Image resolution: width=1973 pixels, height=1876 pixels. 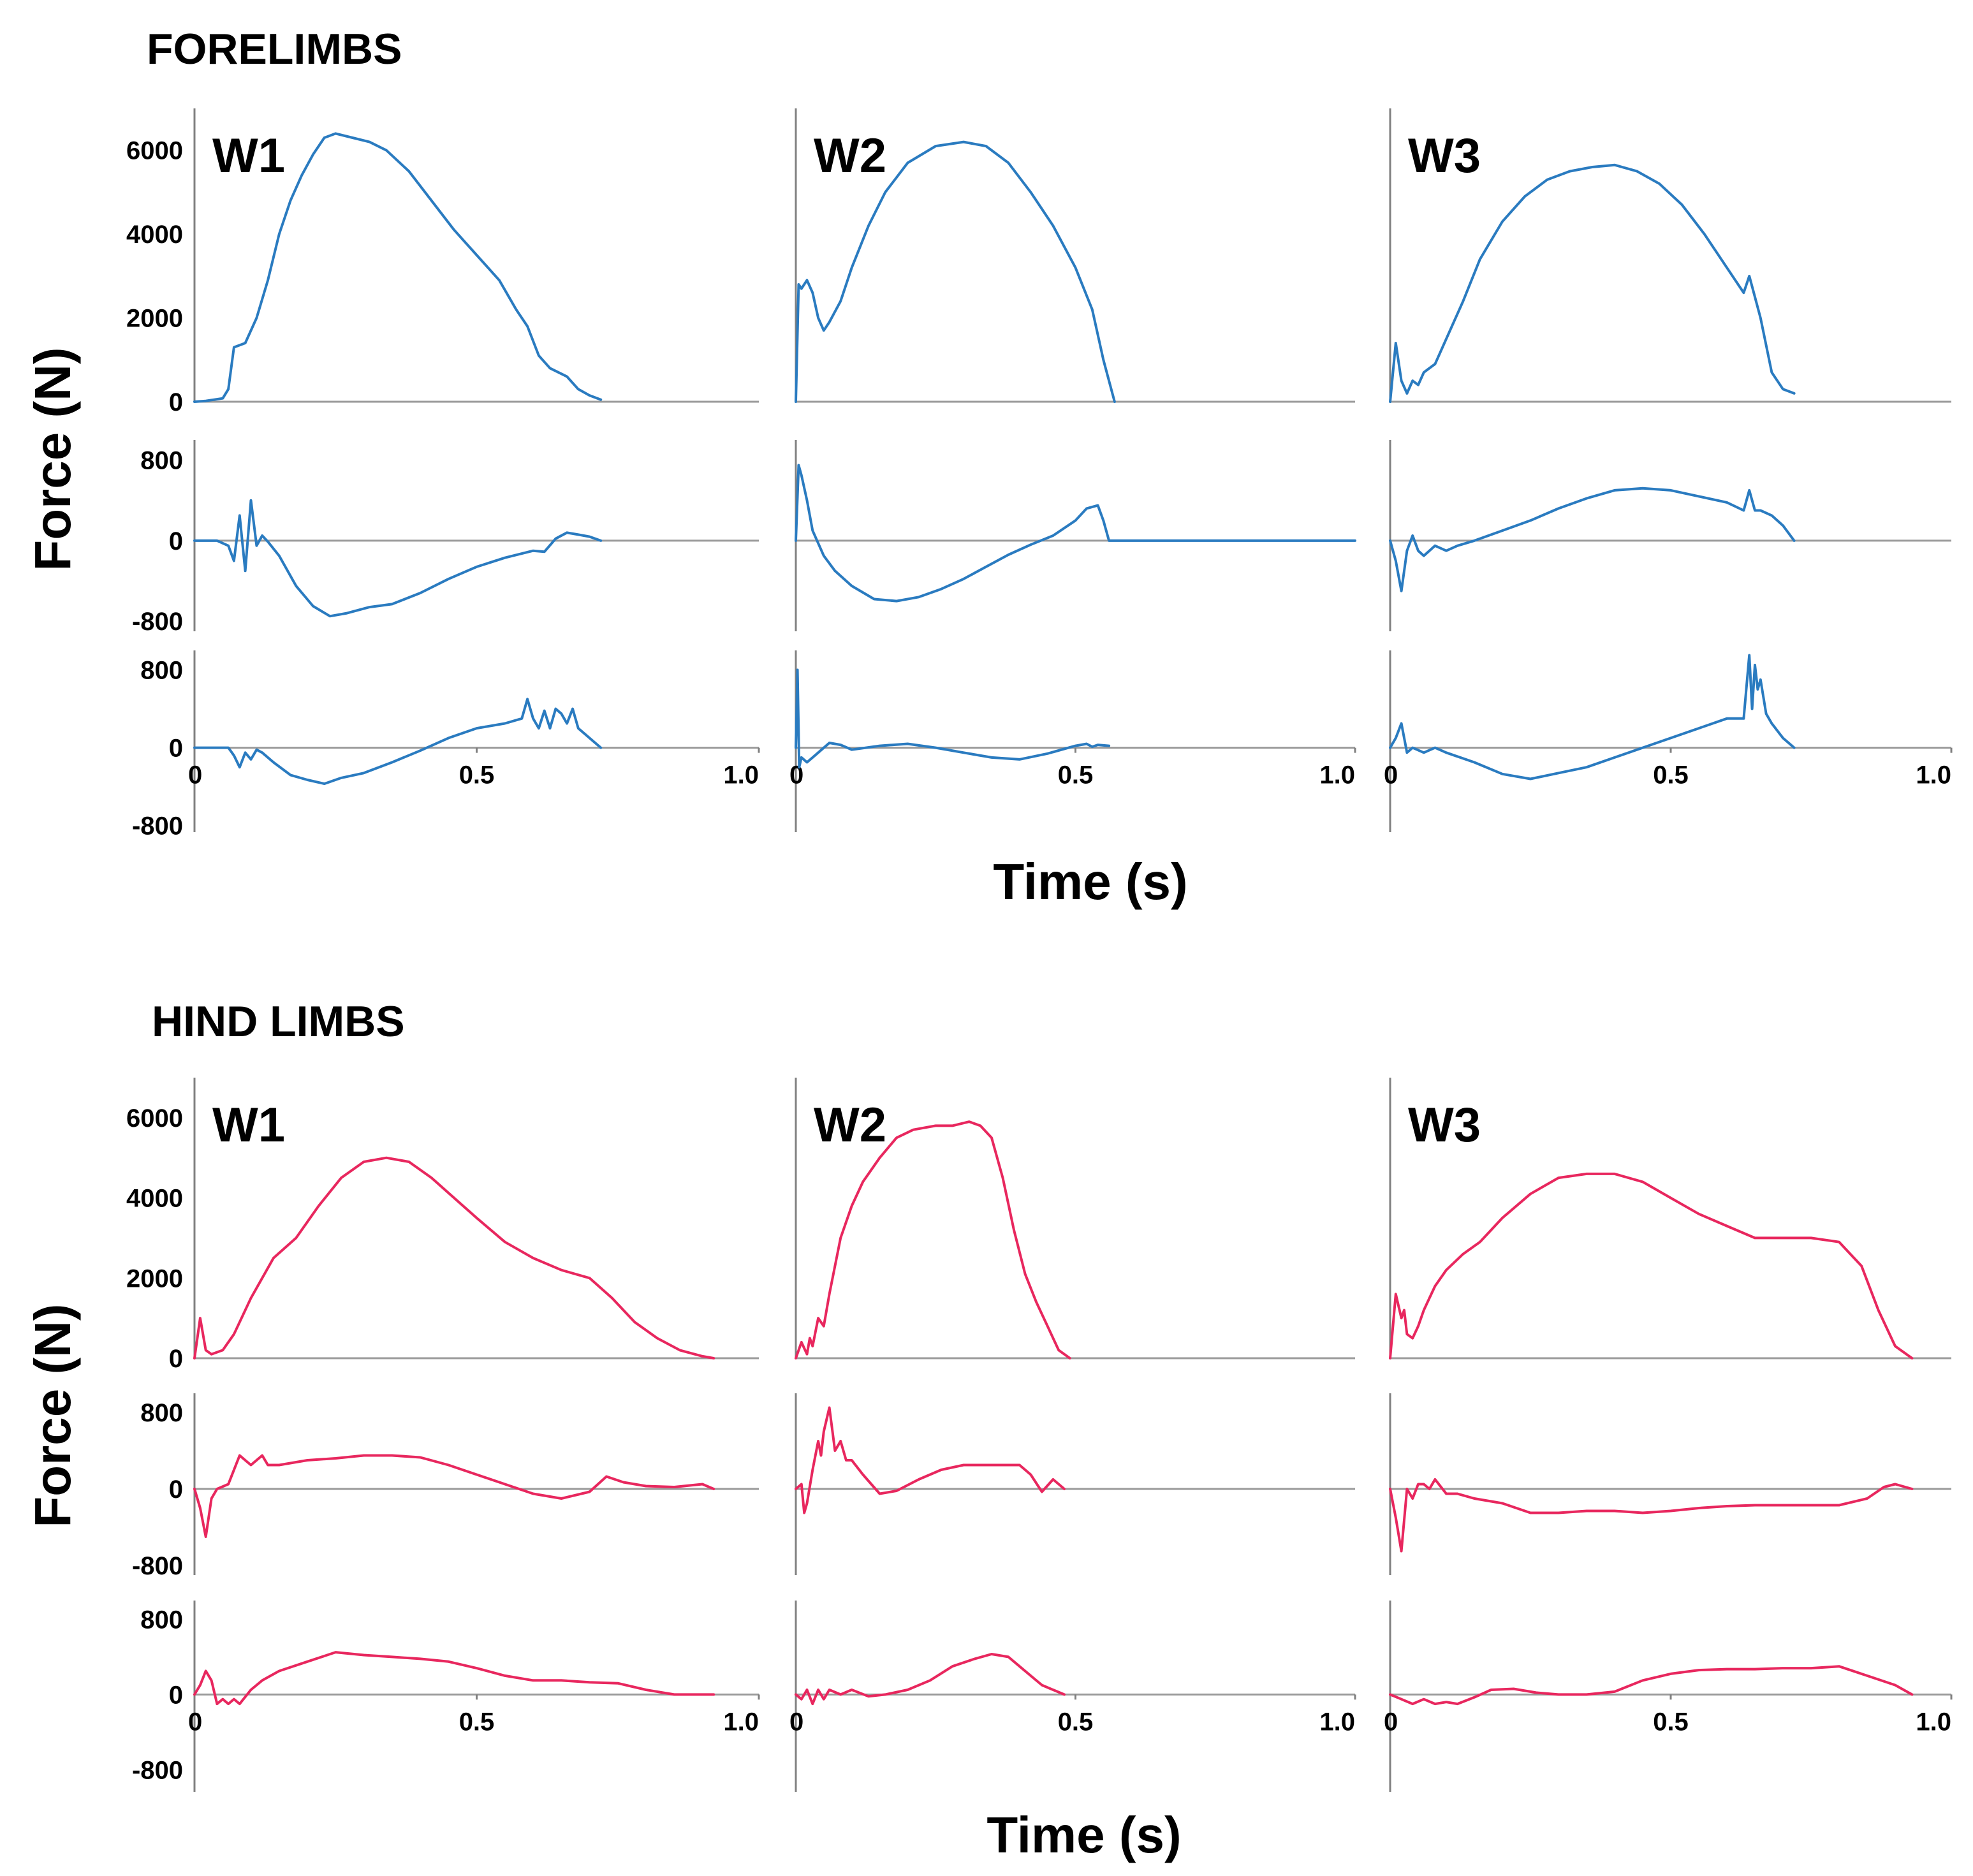 What do you see at coordinates (1090, 881) in the screenshot?
I see `forelimbs-x-axis-title: Time (s)` at bounding box center [1090, 881].